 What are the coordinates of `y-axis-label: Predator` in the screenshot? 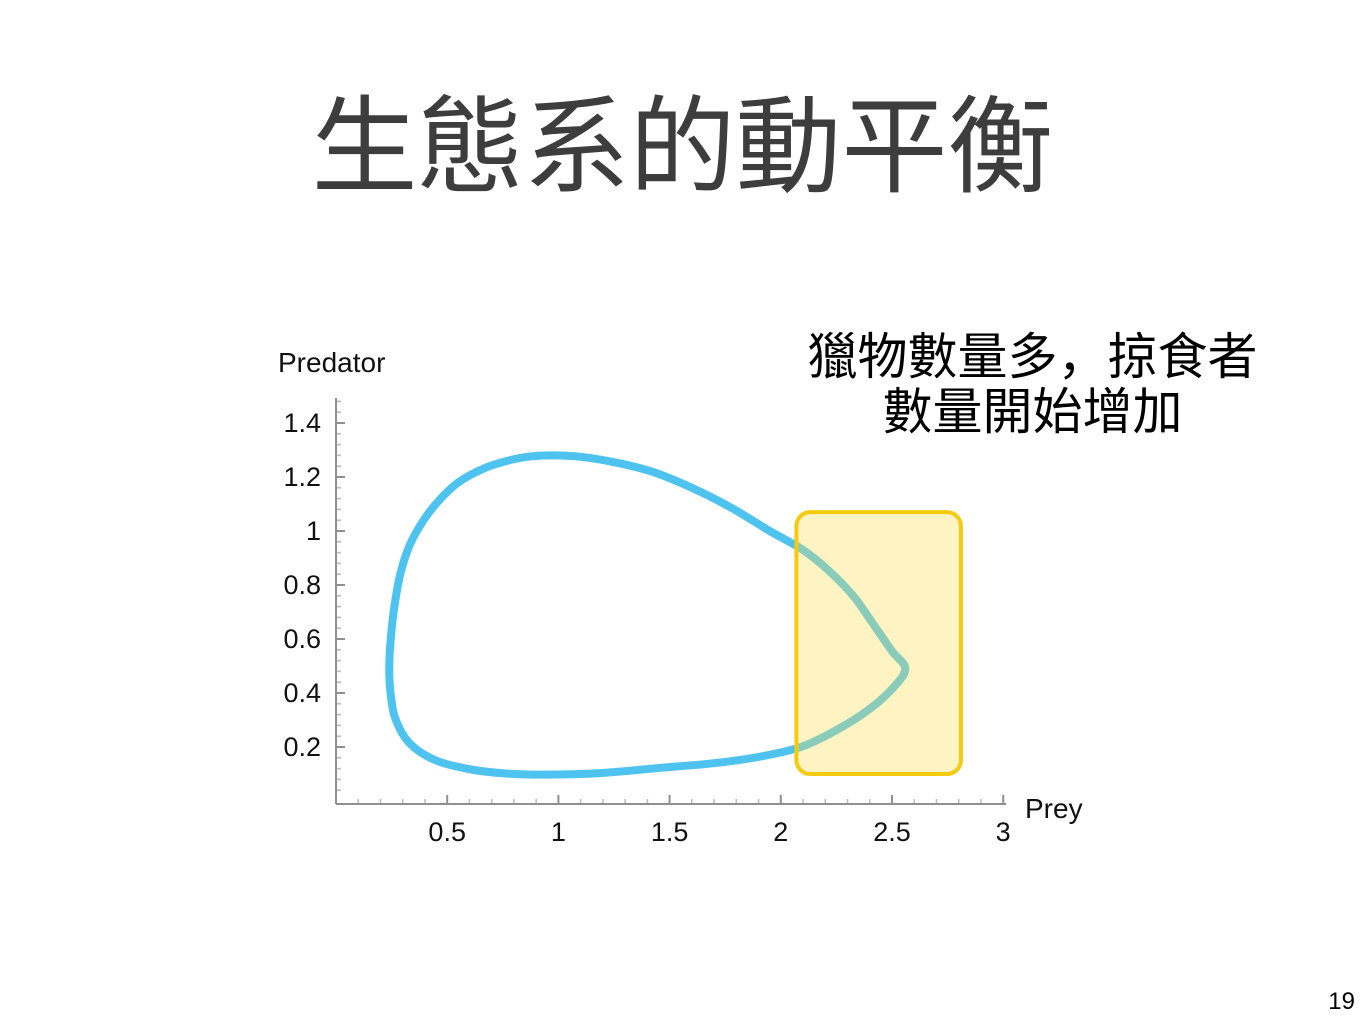 It's located at (331, 362).